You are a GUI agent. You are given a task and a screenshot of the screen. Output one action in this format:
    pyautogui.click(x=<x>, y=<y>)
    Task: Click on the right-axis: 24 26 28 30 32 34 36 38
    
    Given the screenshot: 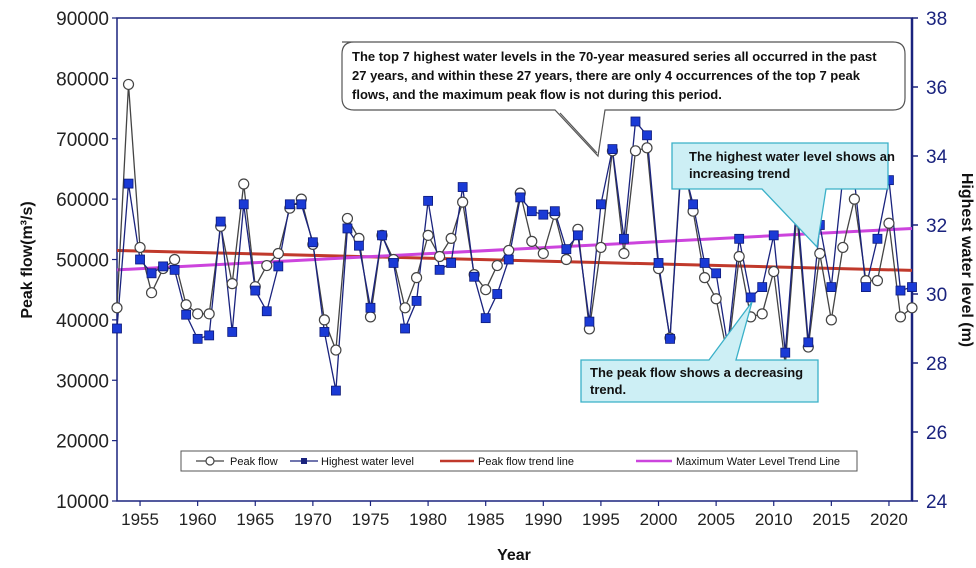 What is the action you would take?
    pyautogui.click(x=929, y=261)
    